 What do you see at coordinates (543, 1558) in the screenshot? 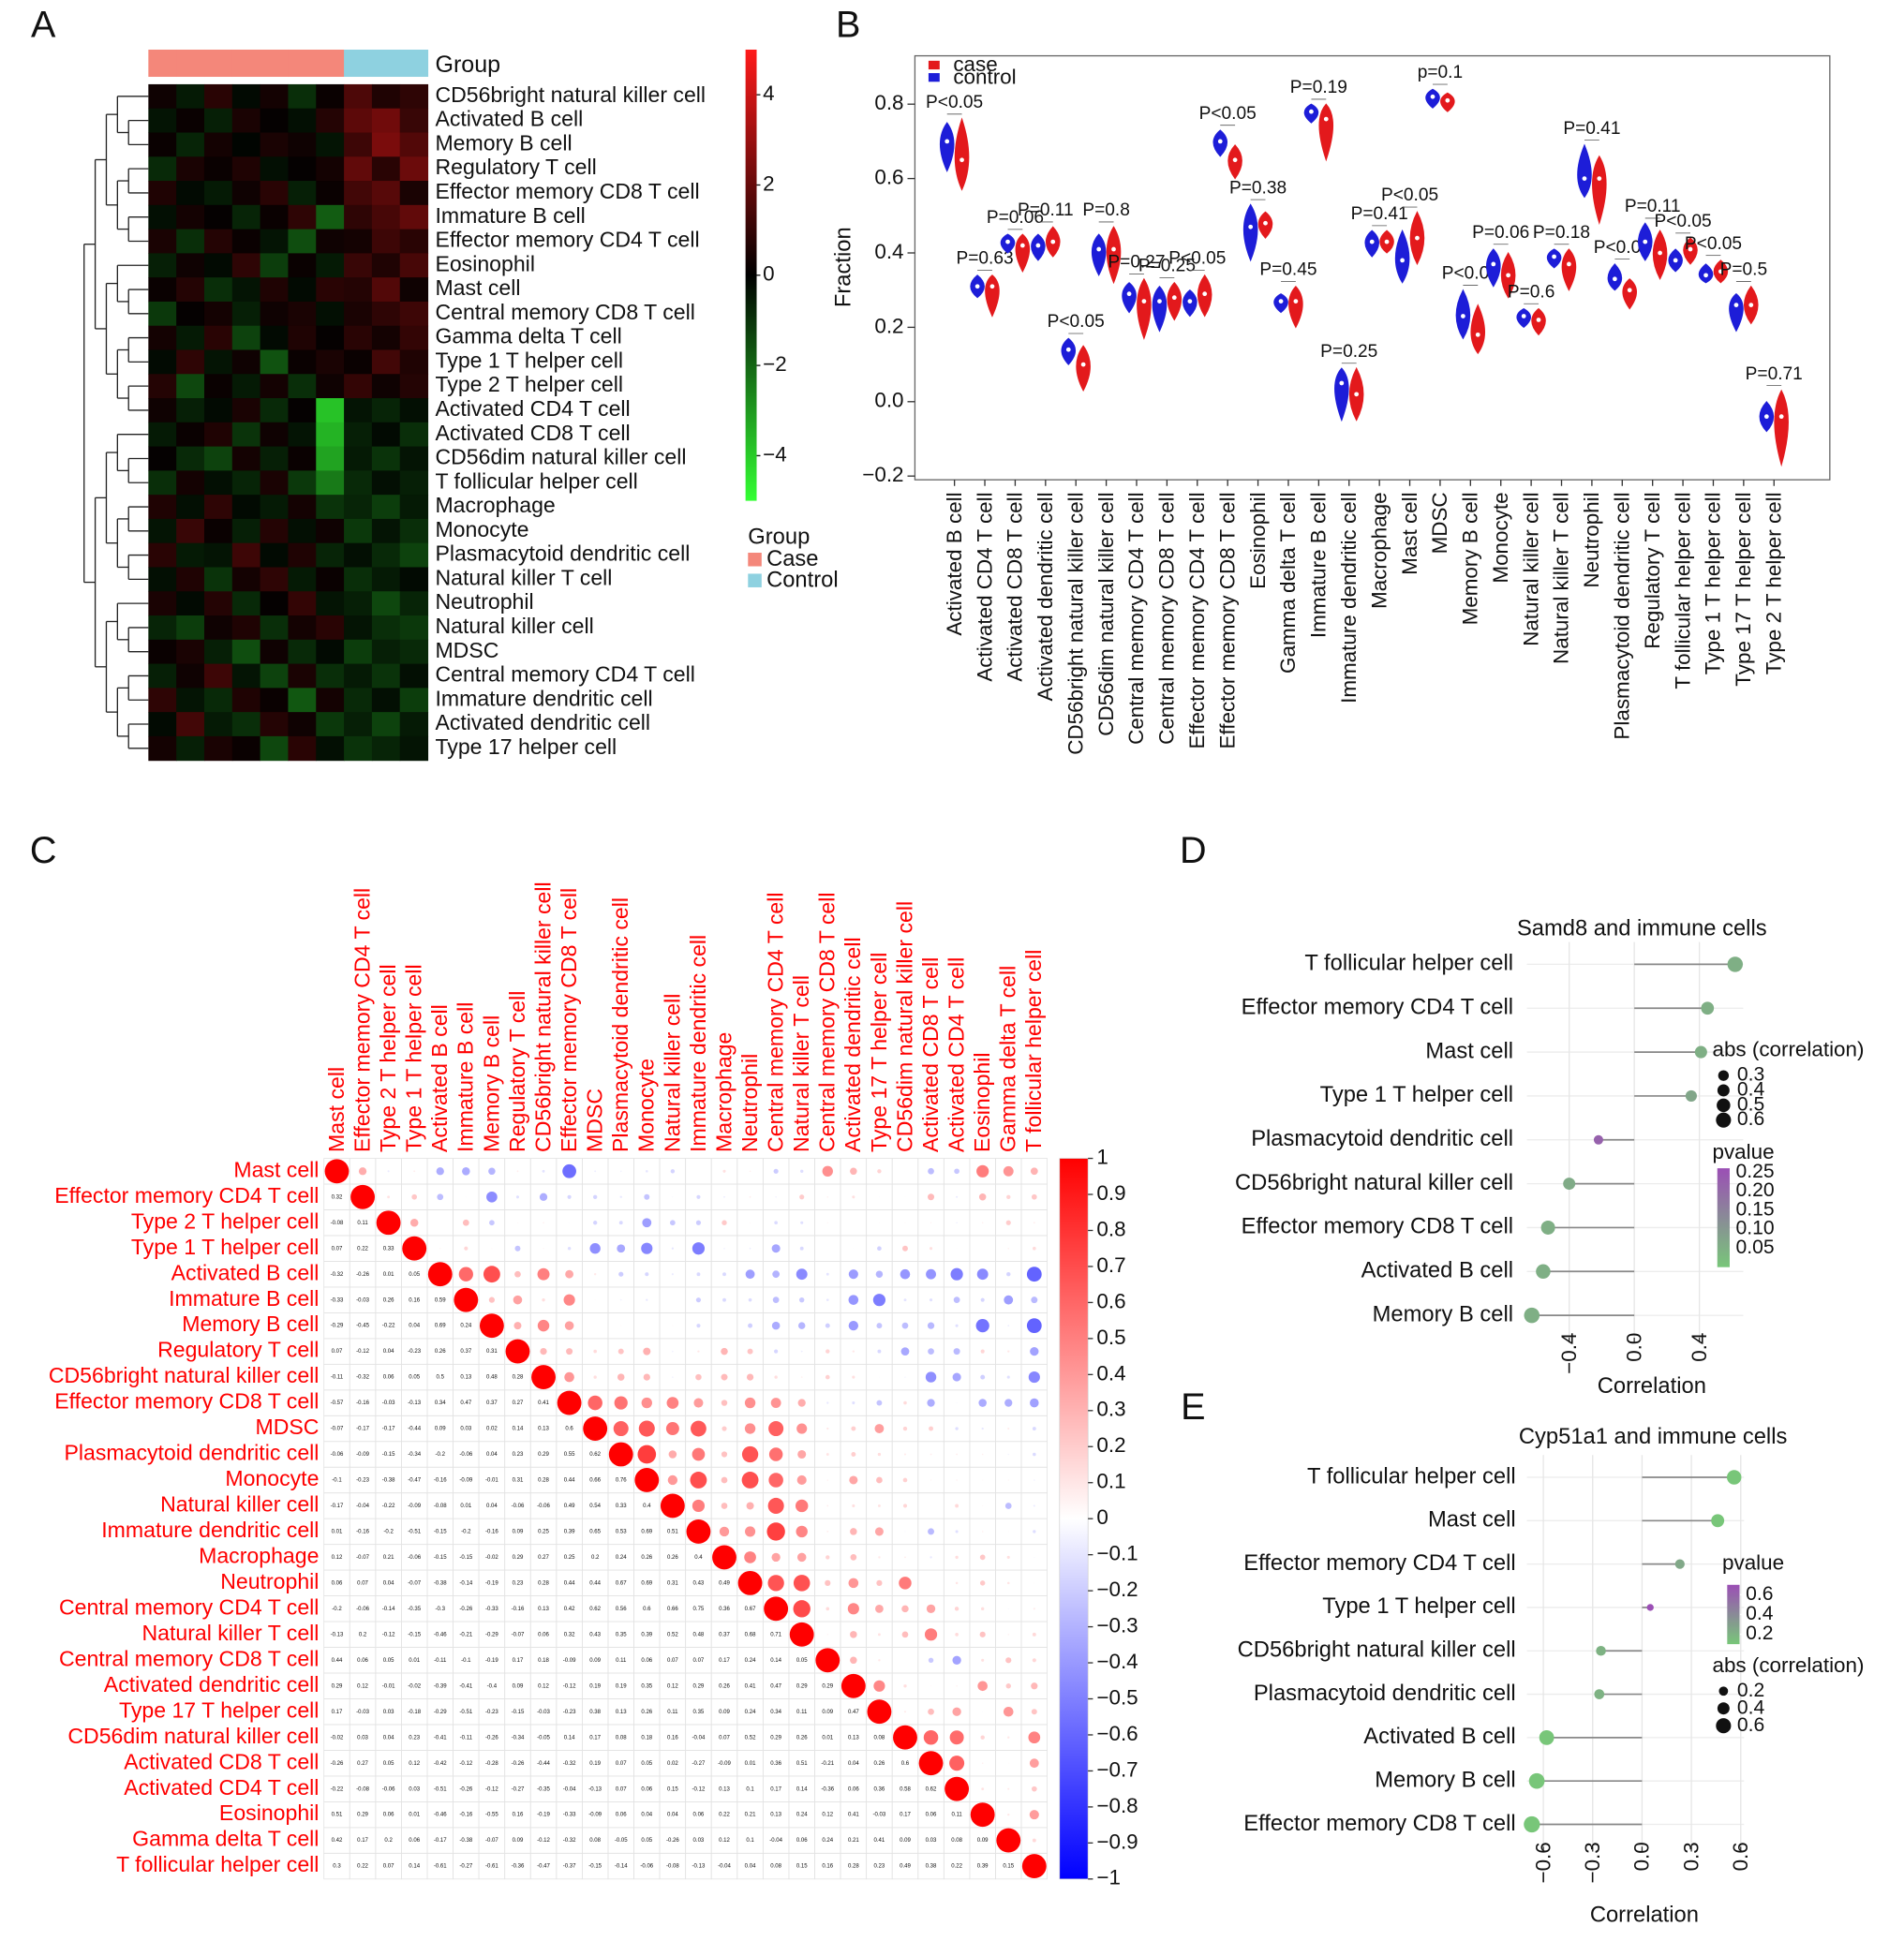
I see `correlation-label: 0.27` at bounding box center [543, 1558].